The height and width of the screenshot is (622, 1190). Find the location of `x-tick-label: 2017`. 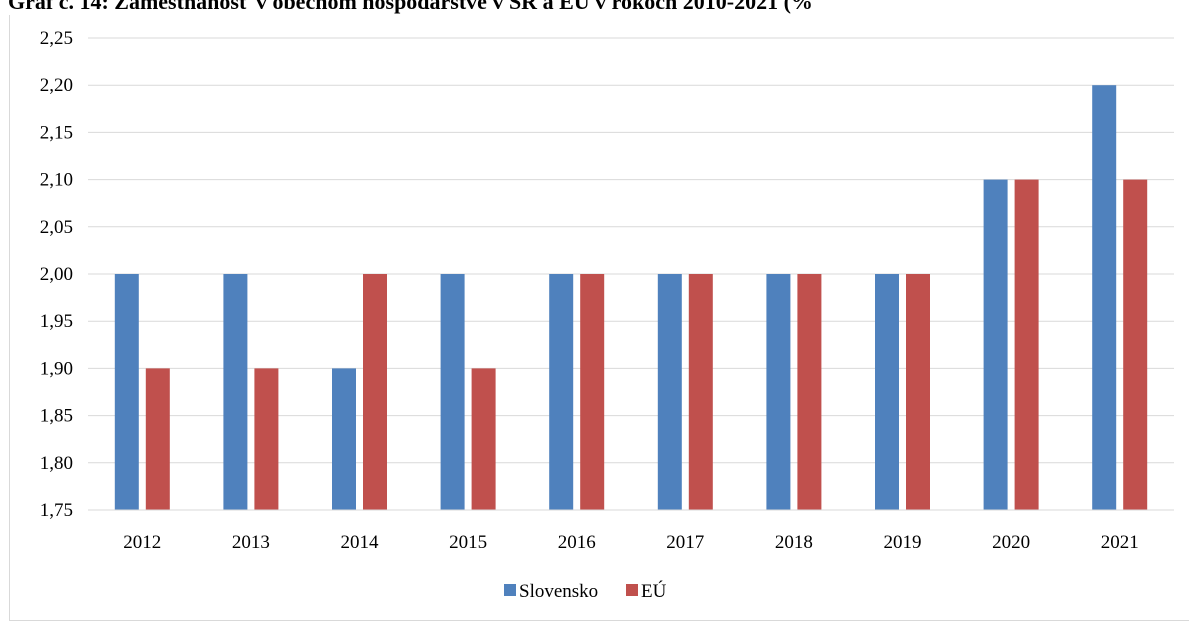

x-tick-label: 2017 is located at coordinates (685, 542).